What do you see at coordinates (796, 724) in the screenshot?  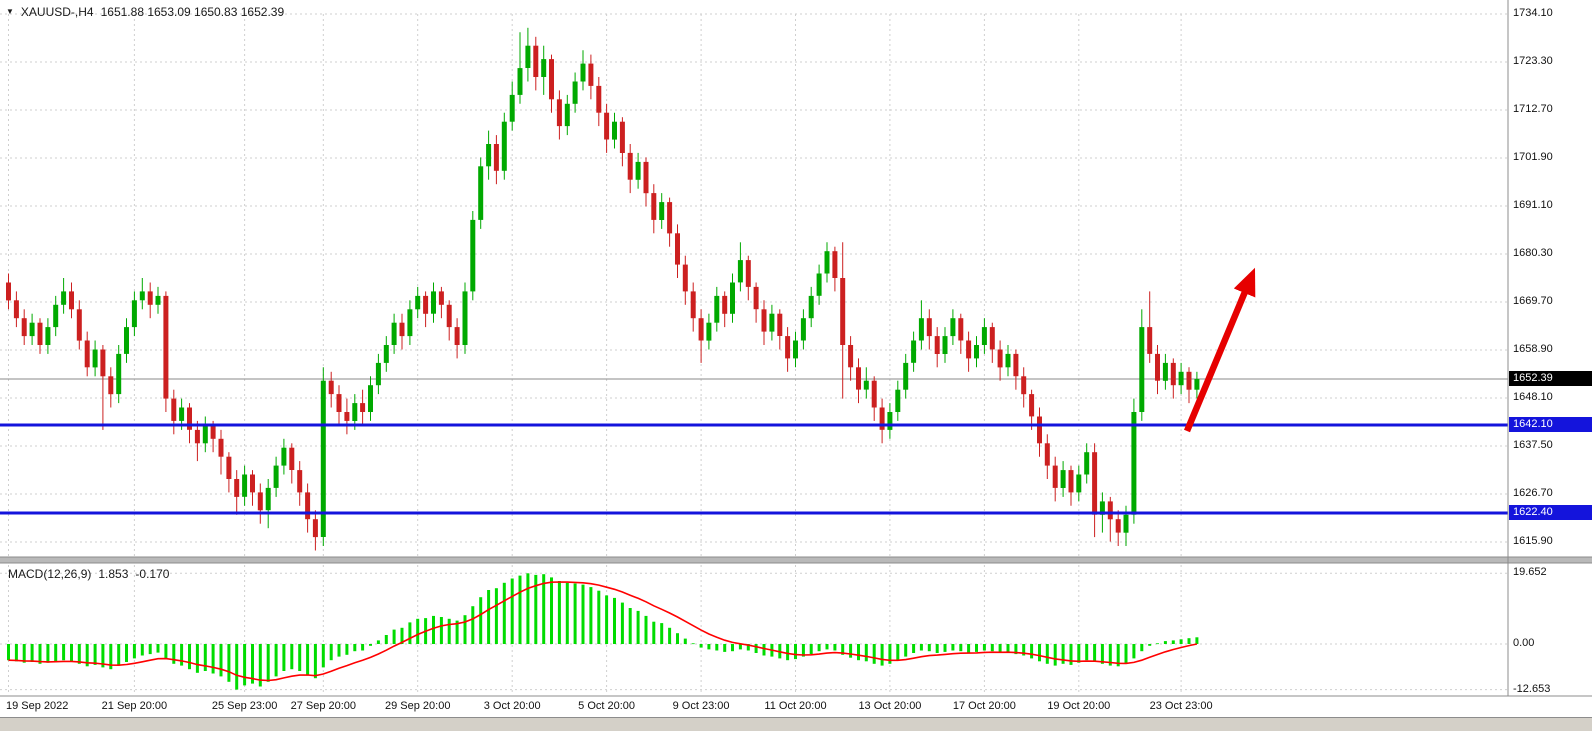 I see `window-bottom-edge` at bounding box center [796, 724].